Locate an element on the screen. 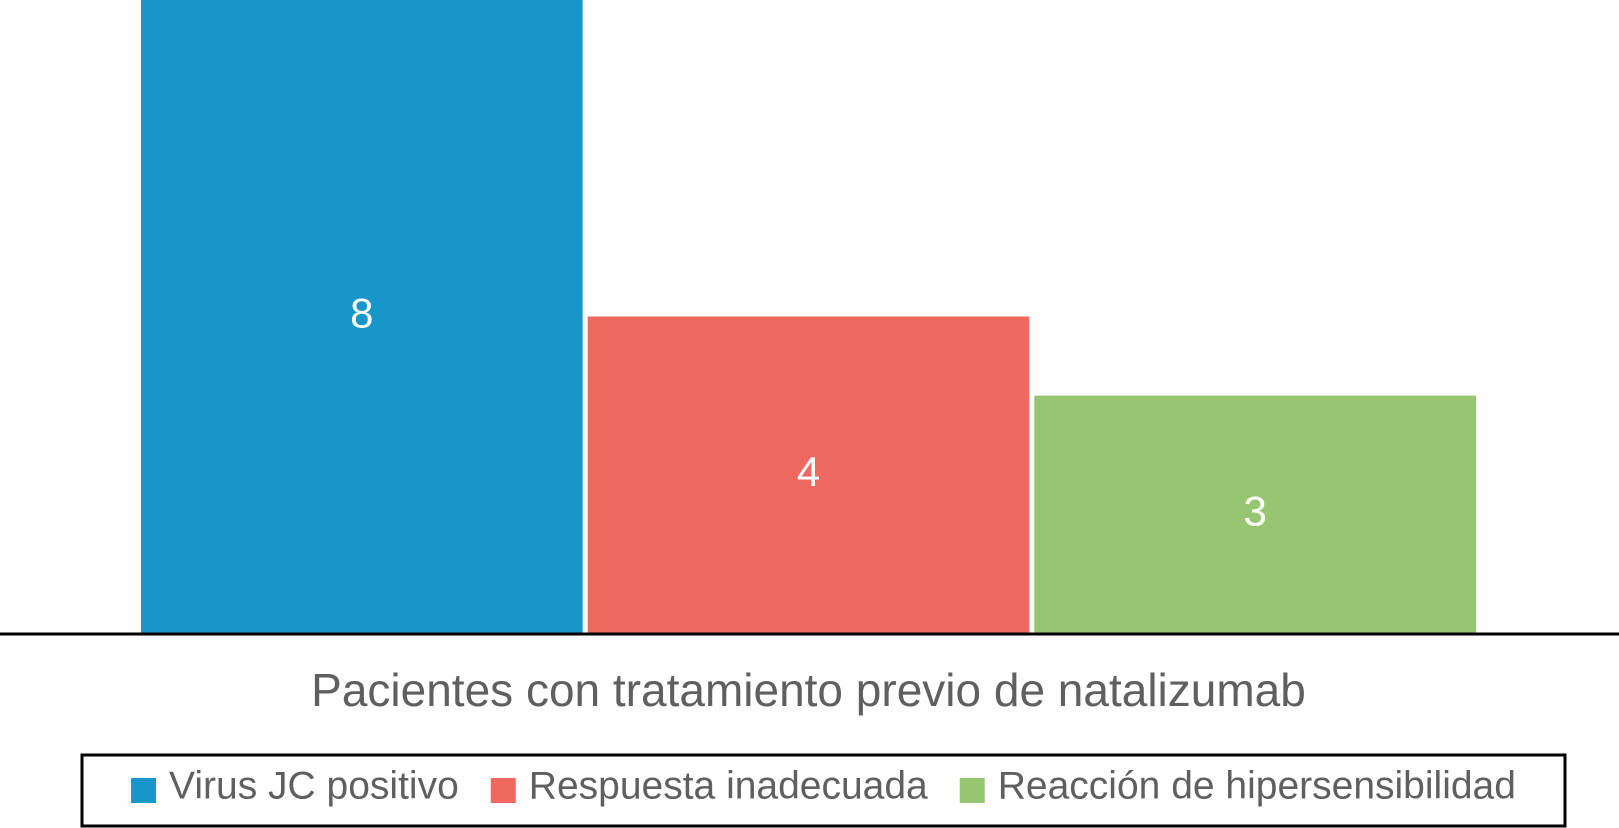 This screenshot has height=828, width=1619. legend-label: Virus JC positivo is located at coordinates (314, 785).